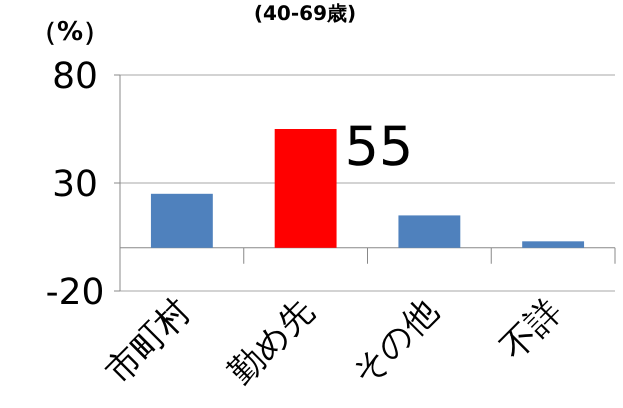  What do you see at coordinates (379, 146) in the screenshot?
I see `data-label: 55` at bounding box center [379, 146].